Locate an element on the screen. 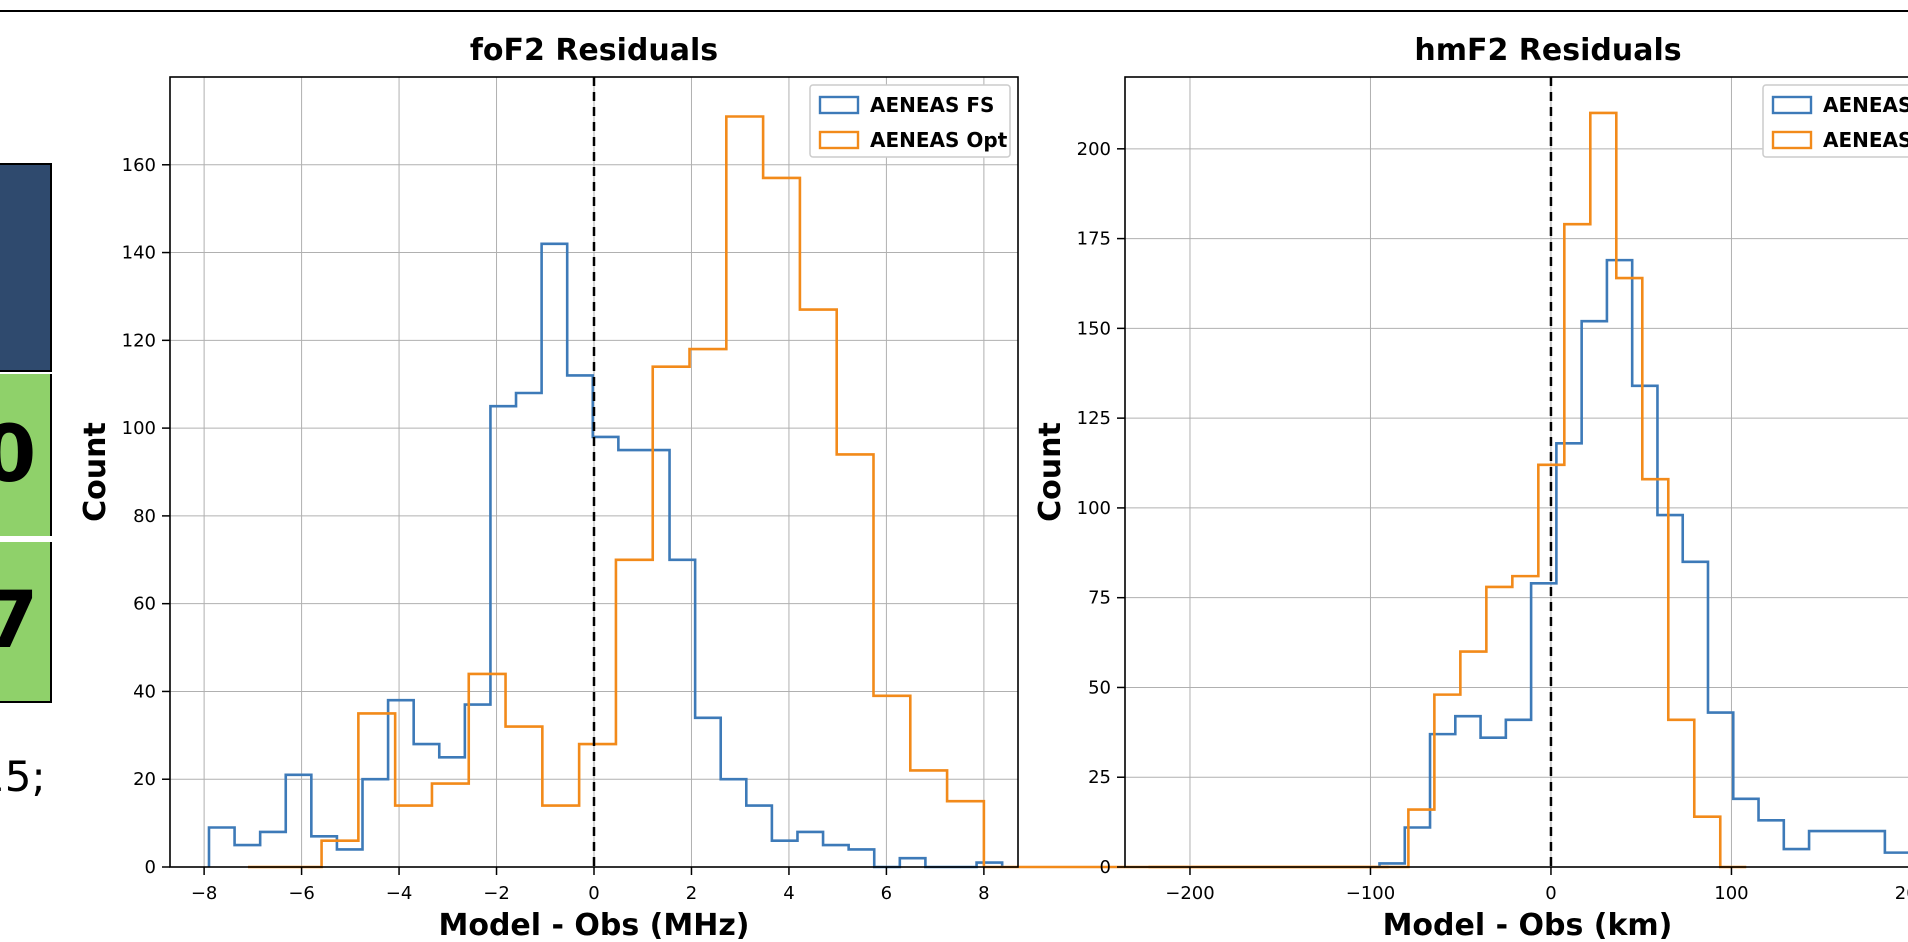  chart1-x-tick-label: 0 is located at coordinates (593, 893).